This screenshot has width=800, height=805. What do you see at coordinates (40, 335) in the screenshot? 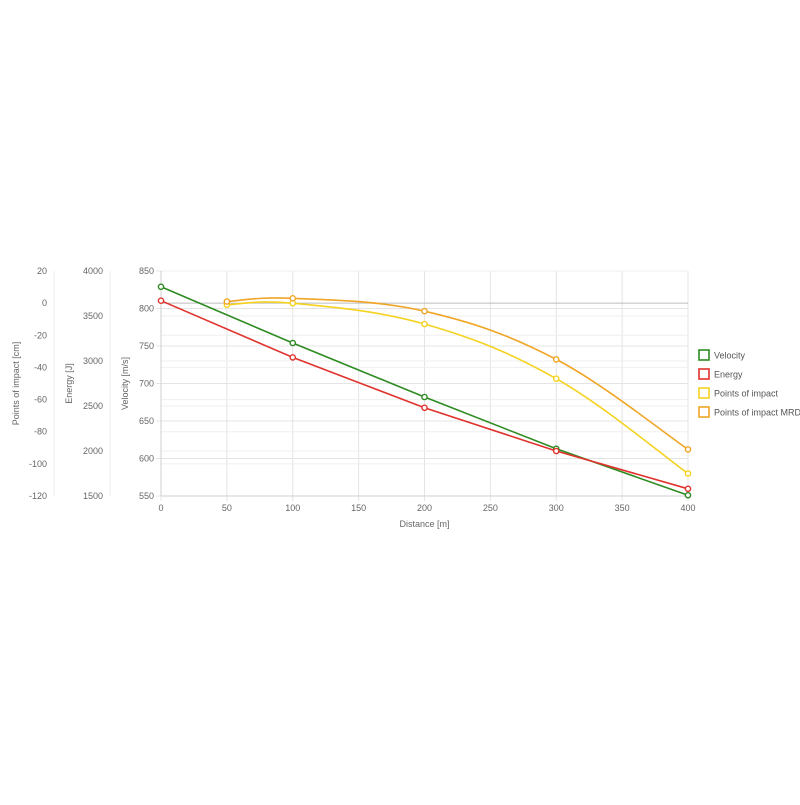
I see `impact-tick-label: -20` at bounding box center [40, 335].